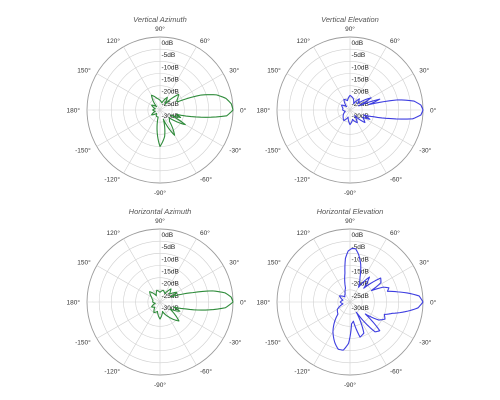 The height and width of the screenshot is (400, 500). What do you see at coordinates (160, 211) in the screenshot?
I see `chart-title: Horizontal Azimuth` at bounding box center [160, 211].